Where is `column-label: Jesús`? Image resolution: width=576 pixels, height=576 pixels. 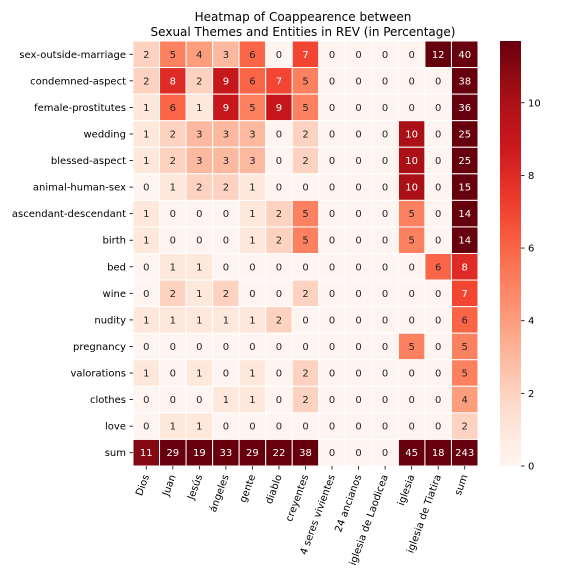
column-label: Jesús is located at coordinates (195, 487).